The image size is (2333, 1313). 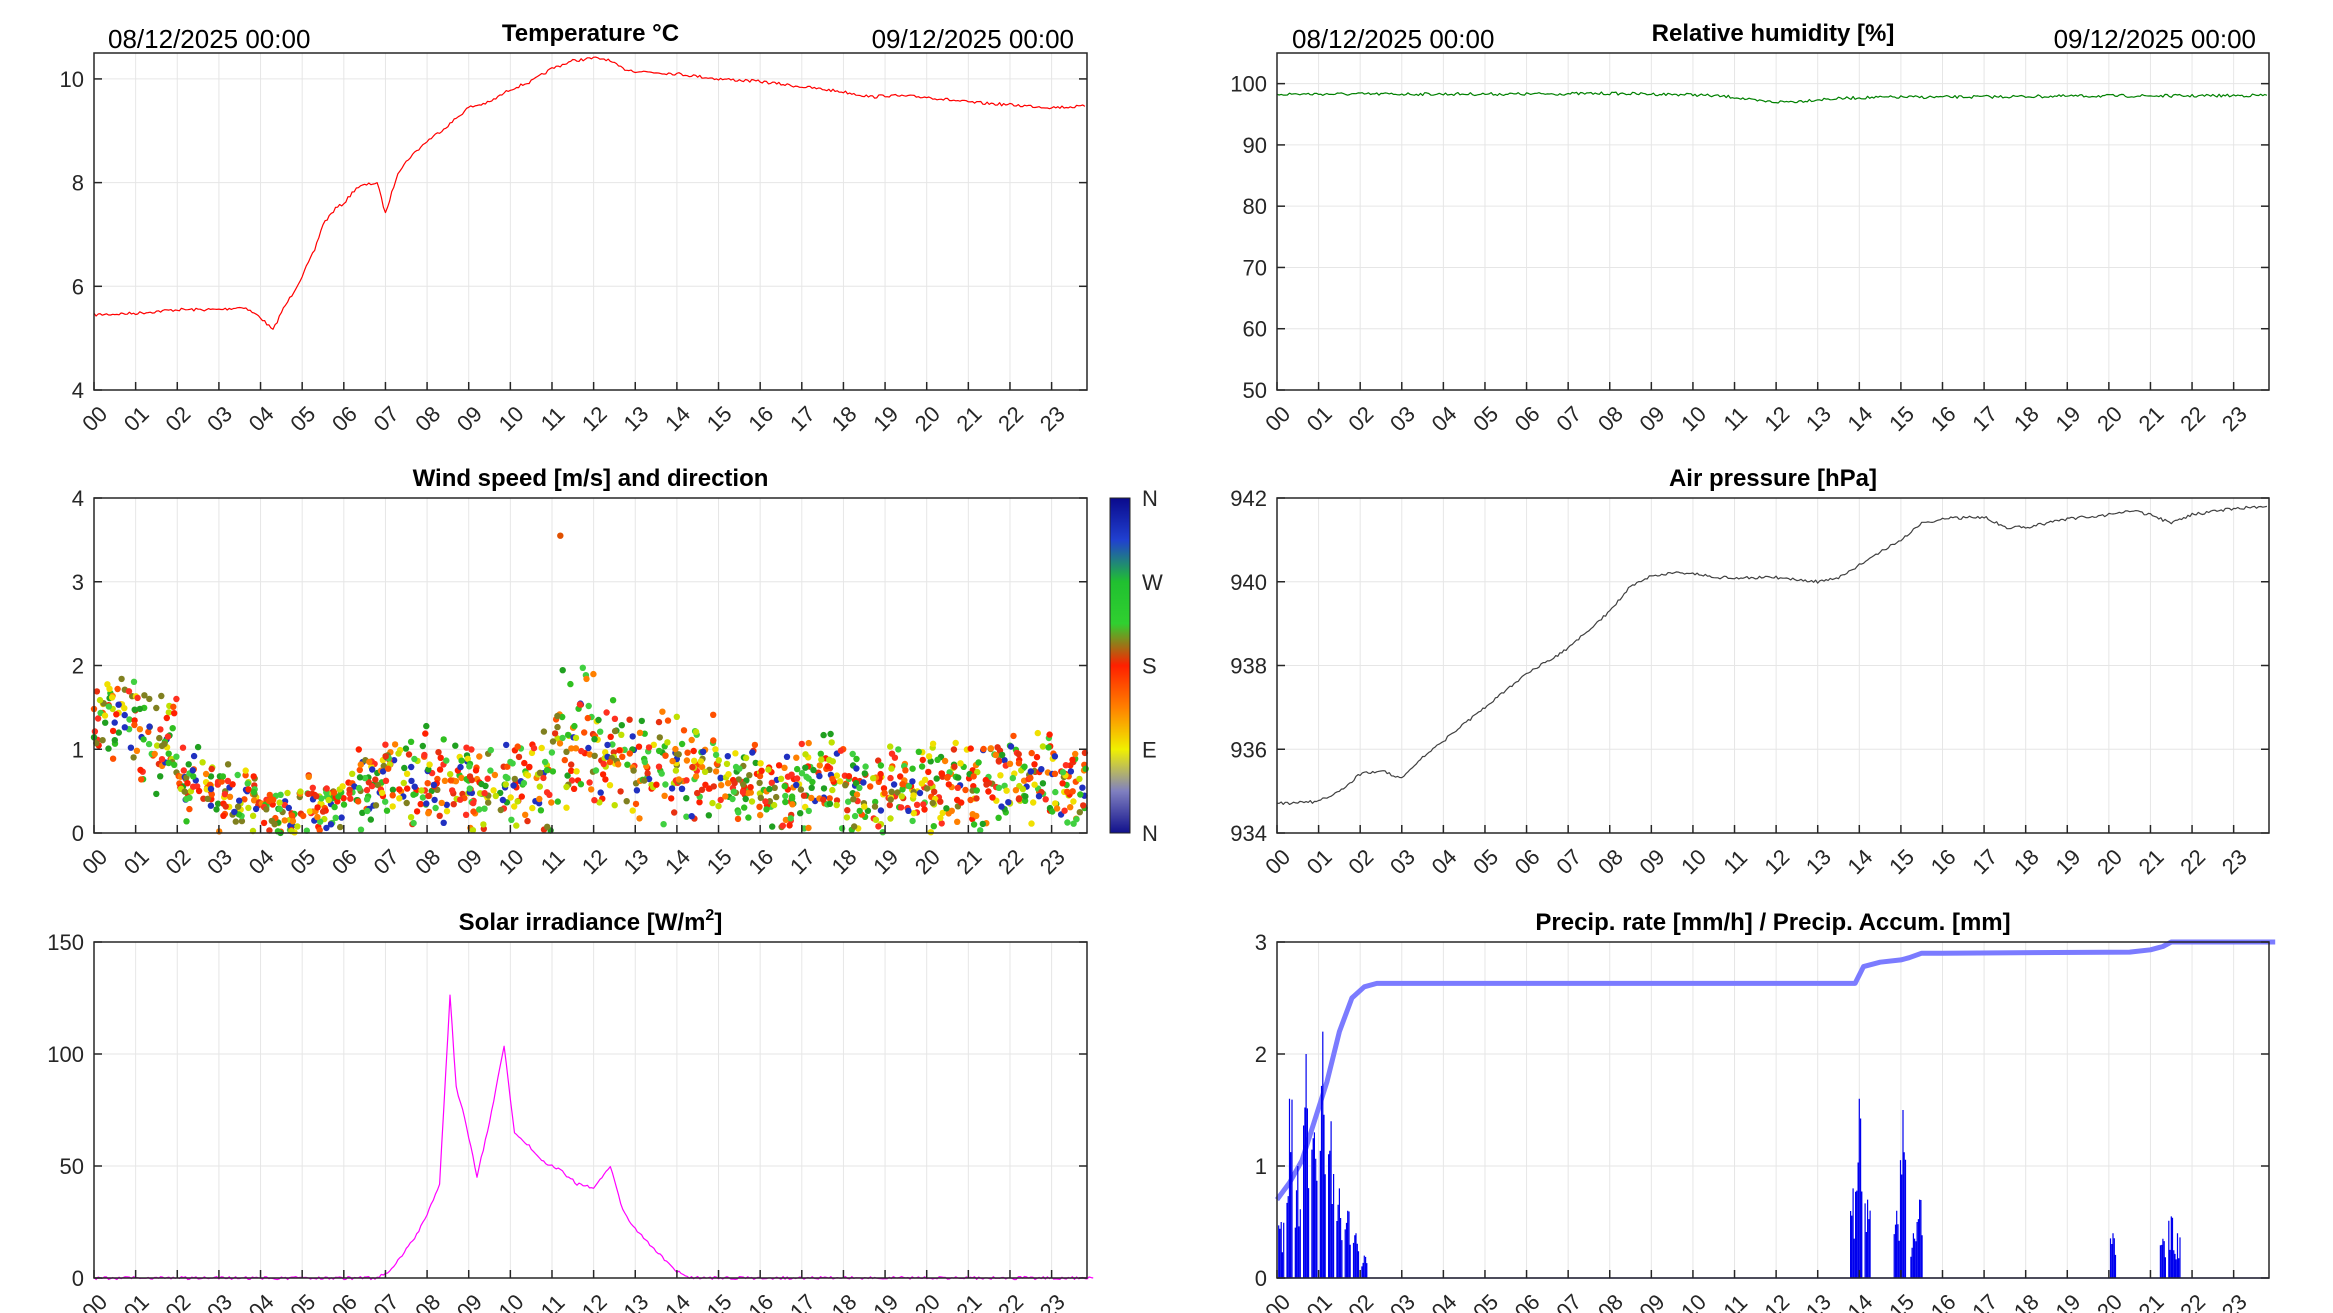 I want to click on temperature-axes-frame, so click(x=590, y=221).